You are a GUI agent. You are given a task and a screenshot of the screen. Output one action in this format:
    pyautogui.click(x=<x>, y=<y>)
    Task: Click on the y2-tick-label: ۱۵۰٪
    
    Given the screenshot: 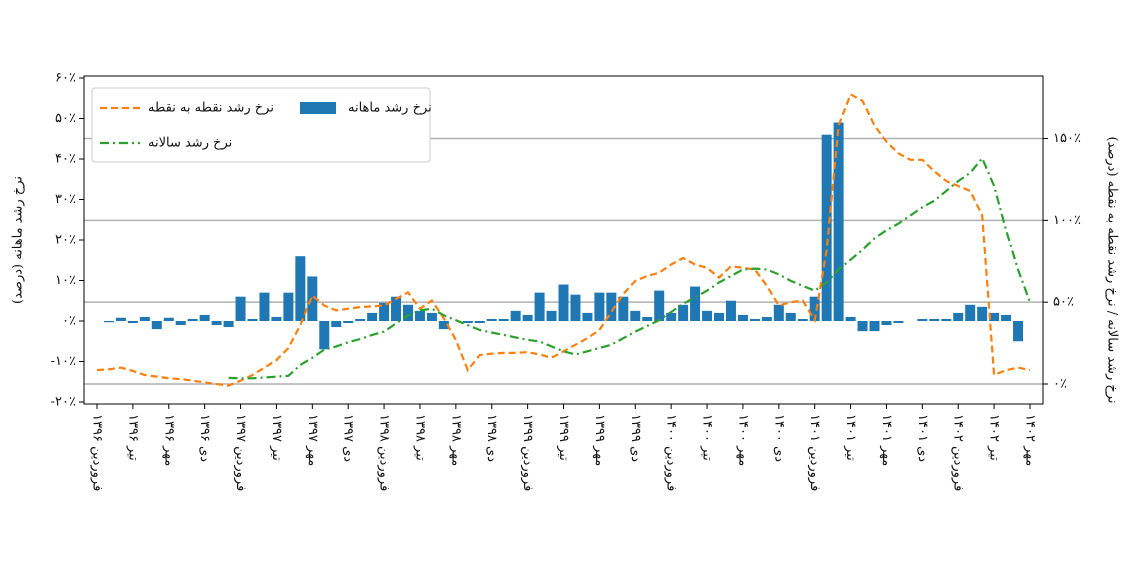 What is the action you would take?
    pyautogui.click(x=1067, y=138)
    